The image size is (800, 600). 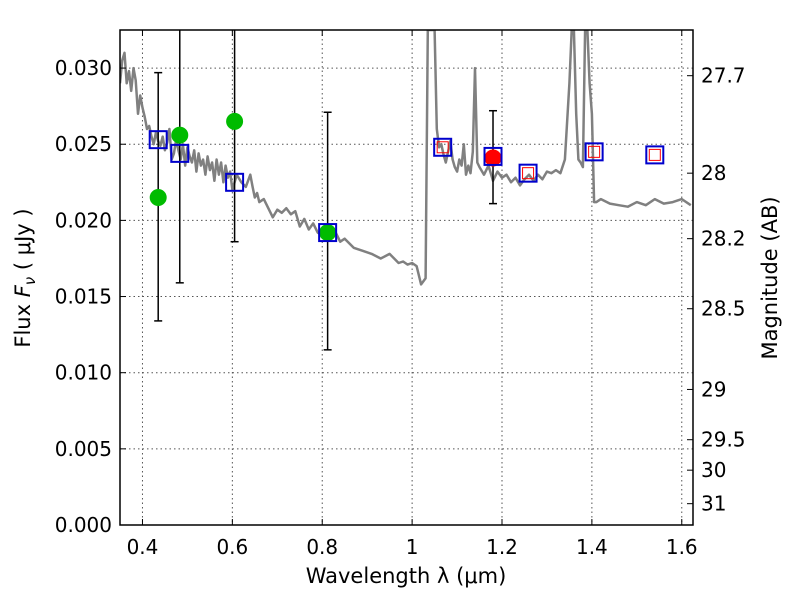 What do you see at coordinates (232, 547) in the screenshot?
I see `x-tick-label: 0.6` at bounding box center [232, 547].